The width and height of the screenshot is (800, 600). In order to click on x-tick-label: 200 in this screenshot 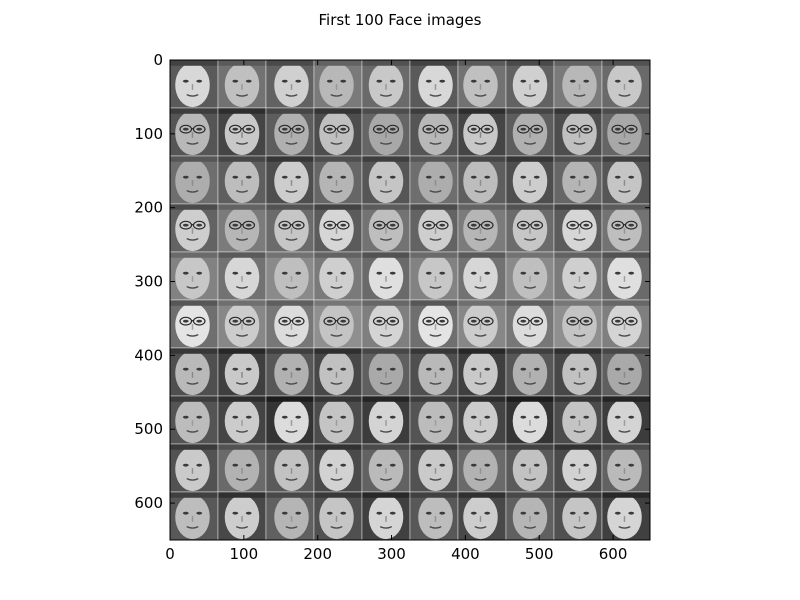, I will do `click(317, 554)`.